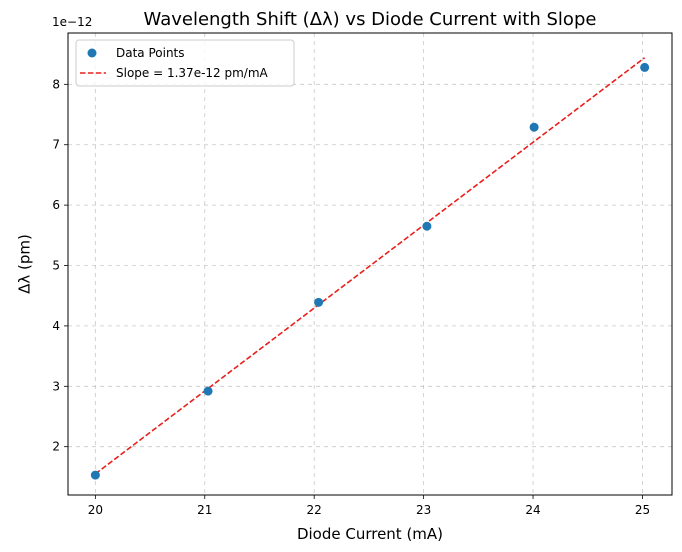 The width and height of the screenshot is (682, 552). Describe the element at coordinates (56, 447) in the screenshot. I see `y-tick-label: 2` at that location.